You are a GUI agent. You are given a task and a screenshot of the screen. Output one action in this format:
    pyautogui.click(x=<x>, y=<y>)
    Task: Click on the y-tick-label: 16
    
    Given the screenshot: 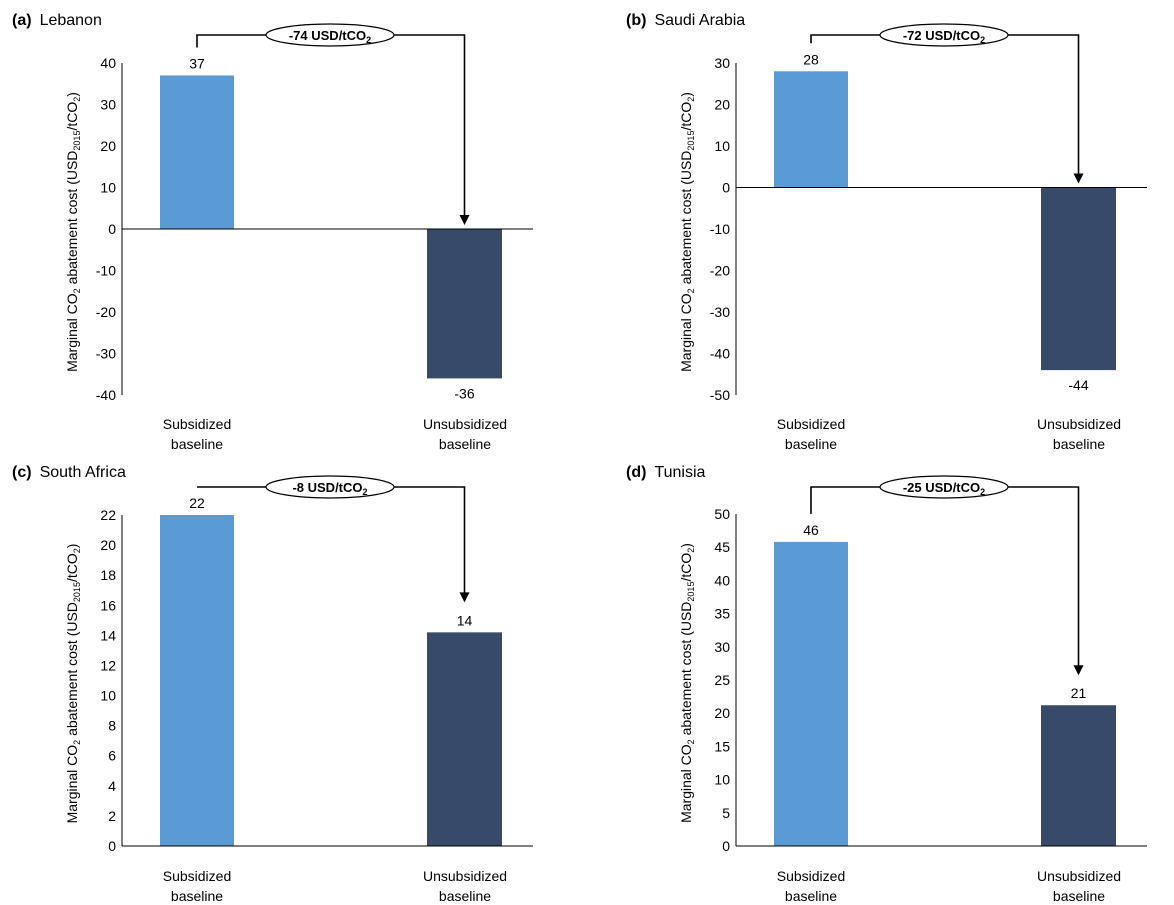 What is the action you would take?
    pyautogui.click(x=108, y=605)
    